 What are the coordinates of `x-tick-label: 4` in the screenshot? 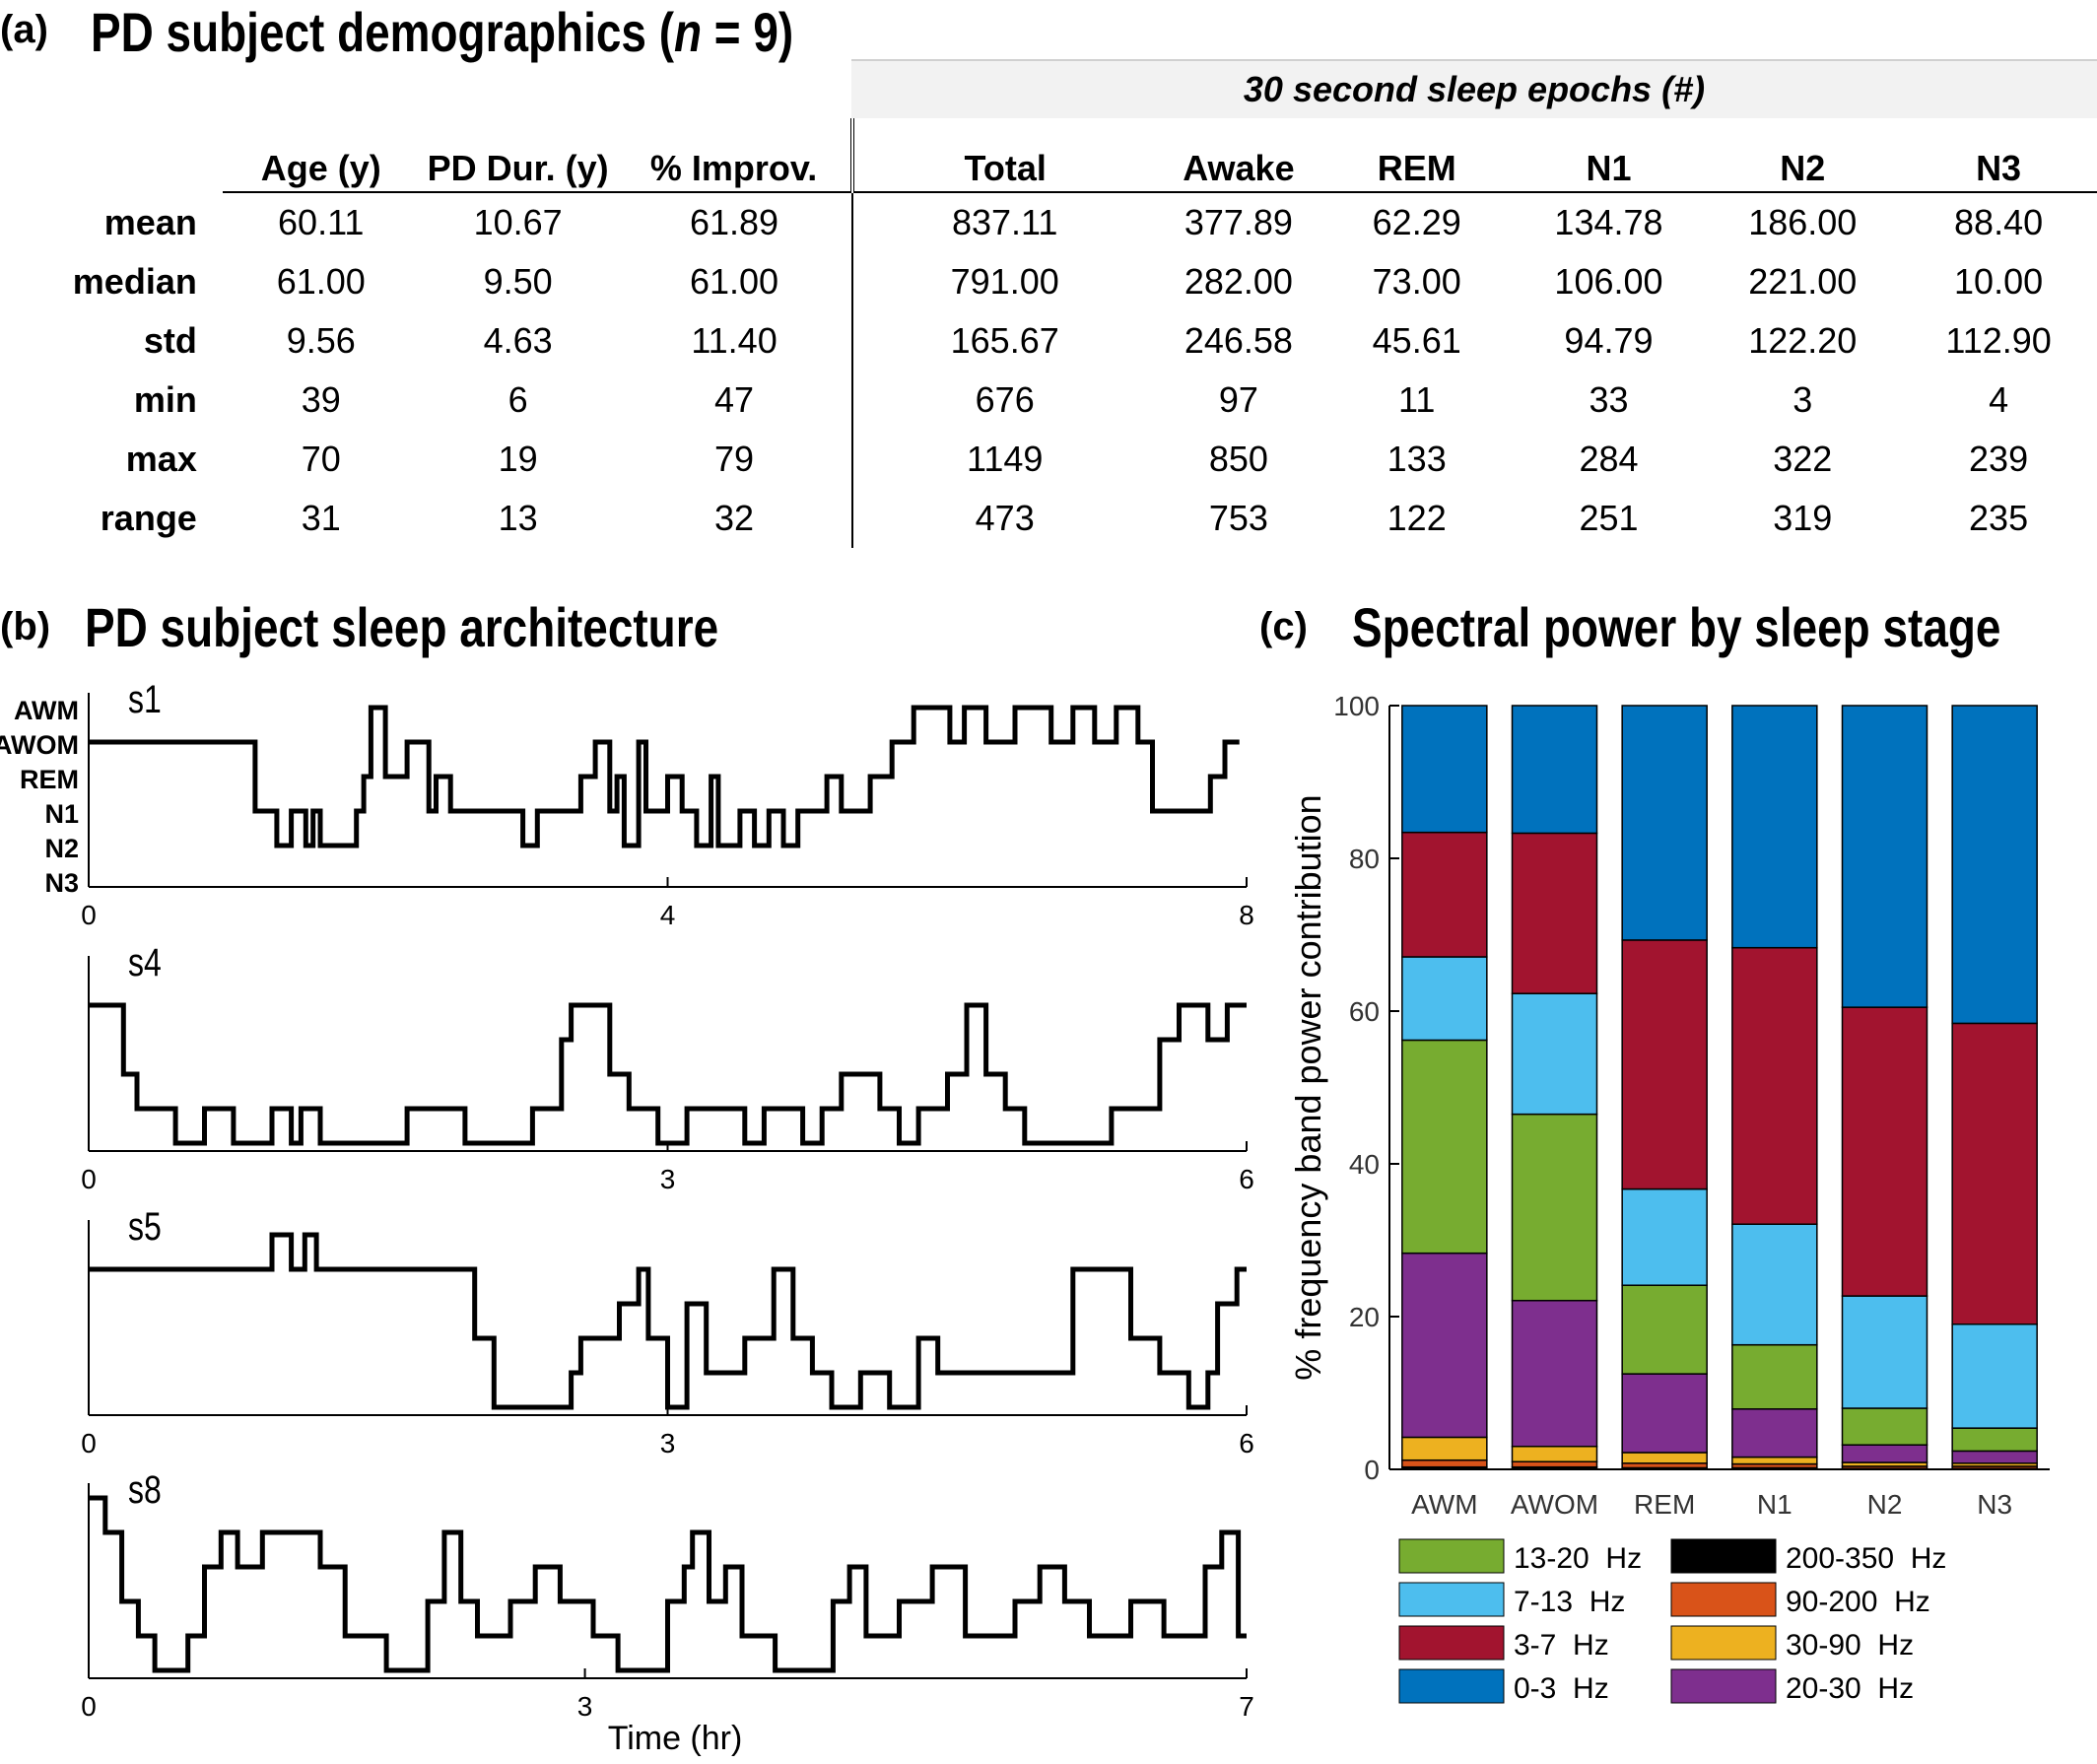 It's located at (668, 915).